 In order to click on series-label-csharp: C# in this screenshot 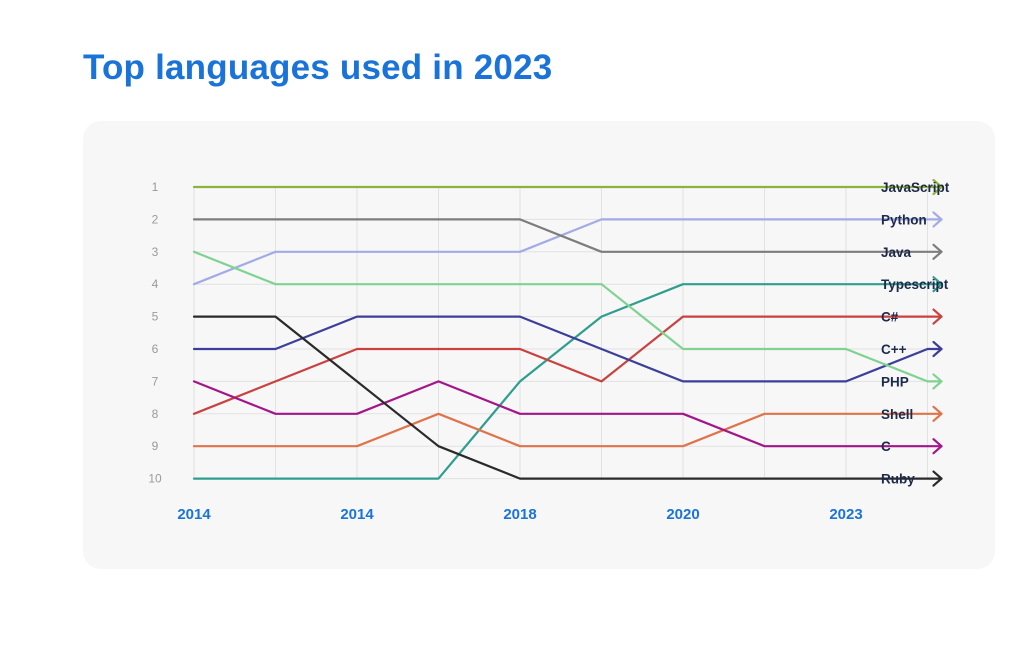, I will do `click(890, 317)`.